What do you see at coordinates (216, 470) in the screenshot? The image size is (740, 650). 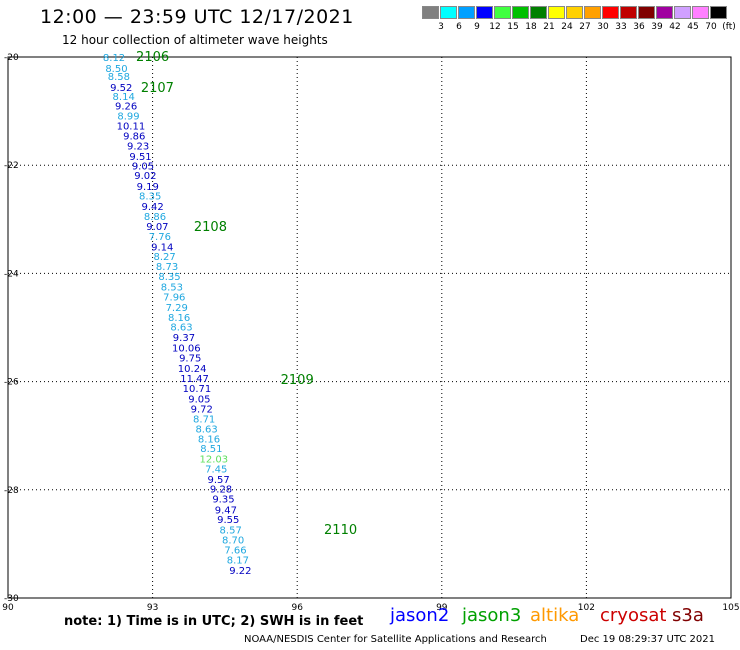 I see `wave-height-point: 7.45` at bounding box center [216, 470].